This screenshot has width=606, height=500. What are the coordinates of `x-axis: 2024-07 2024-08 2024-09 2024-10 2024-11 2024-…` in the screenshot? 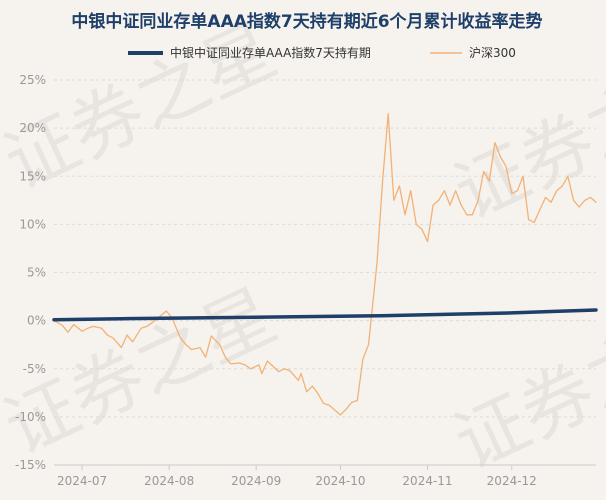 It's located at (325, 476).